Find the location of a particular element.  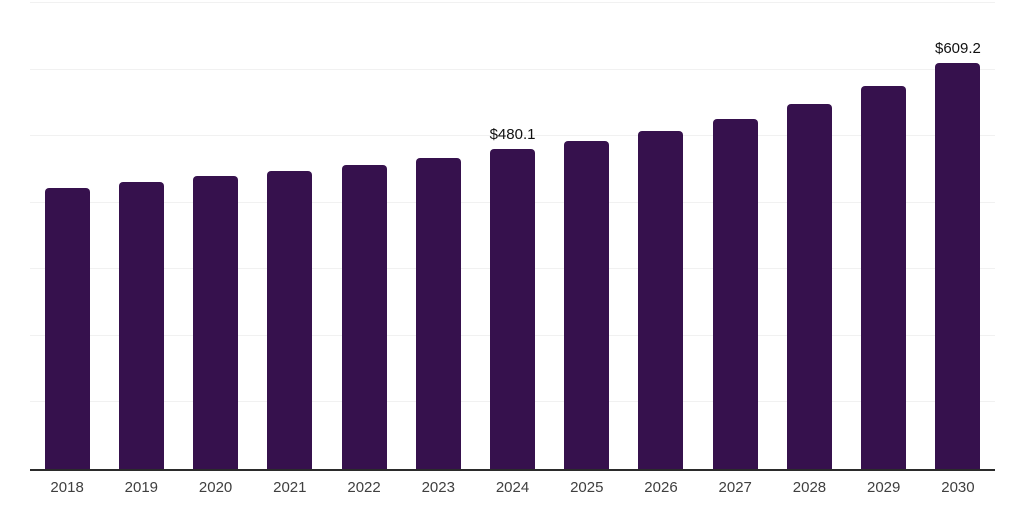

x-tick-label-2020: 2020 is located at coordinates (215, 487).